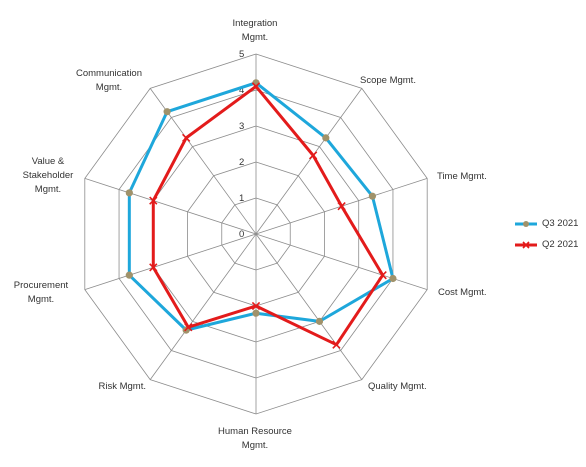  I want to click on legend-item-q2: Q2 2021, so click(546, 244).